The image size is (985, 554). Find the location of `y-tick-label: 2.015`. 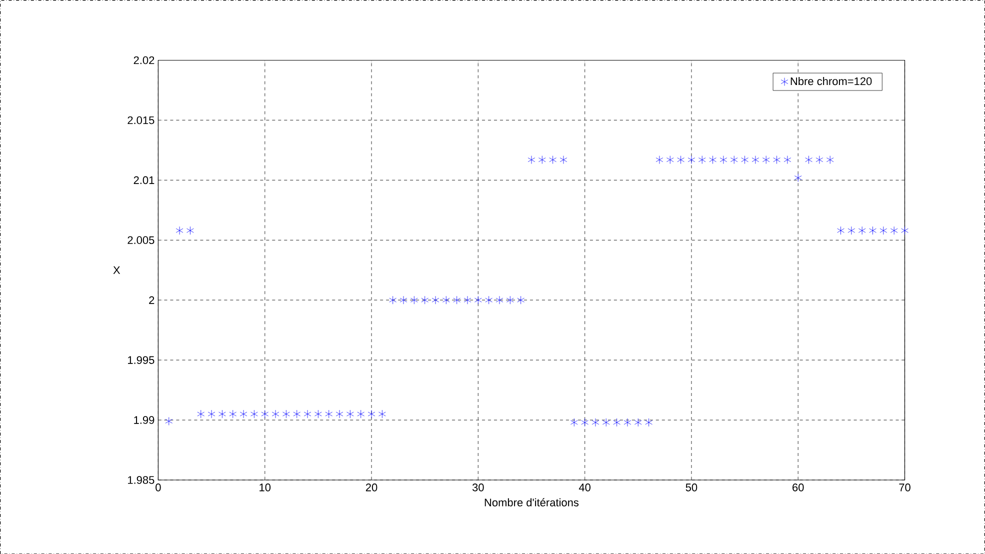

y-tick-label: 2.015 is located at coordinates (141, 120).